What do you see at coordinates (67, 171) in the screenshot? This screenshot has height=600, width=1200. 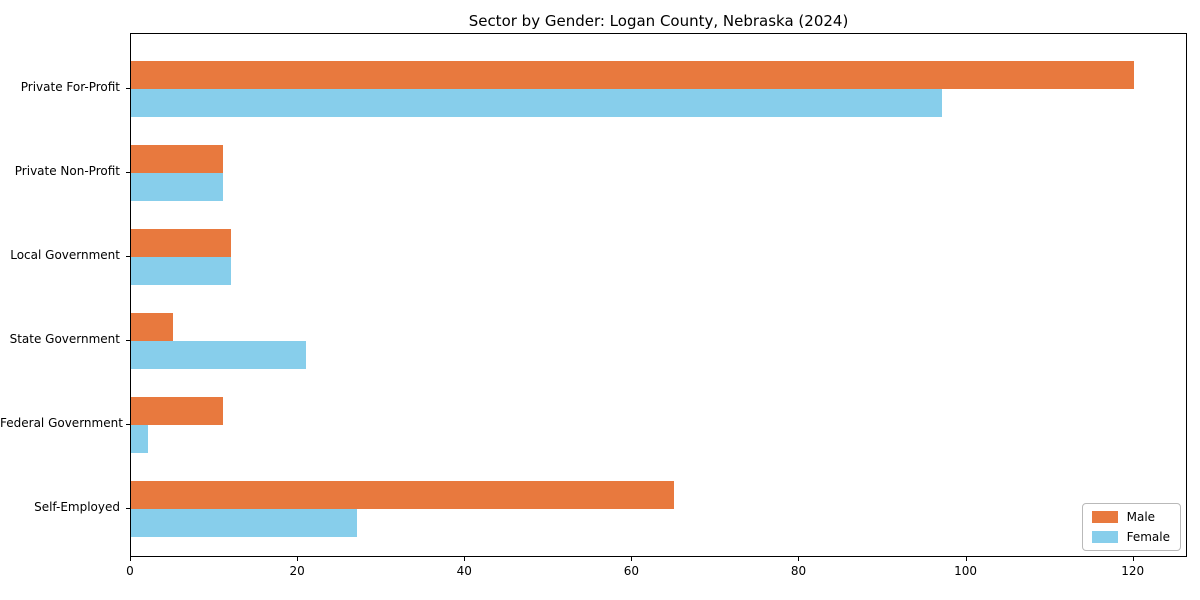 I see `y-tick-label: Private Non-Profit` at bounding box center [67, 171].